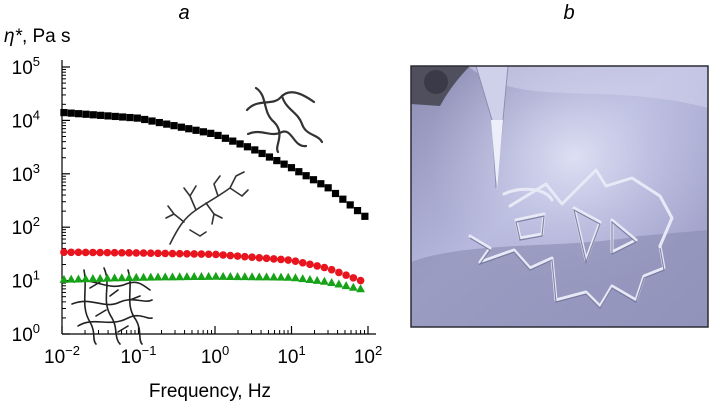  I want to click on linear-polymer-sketch, so click(284, 120).